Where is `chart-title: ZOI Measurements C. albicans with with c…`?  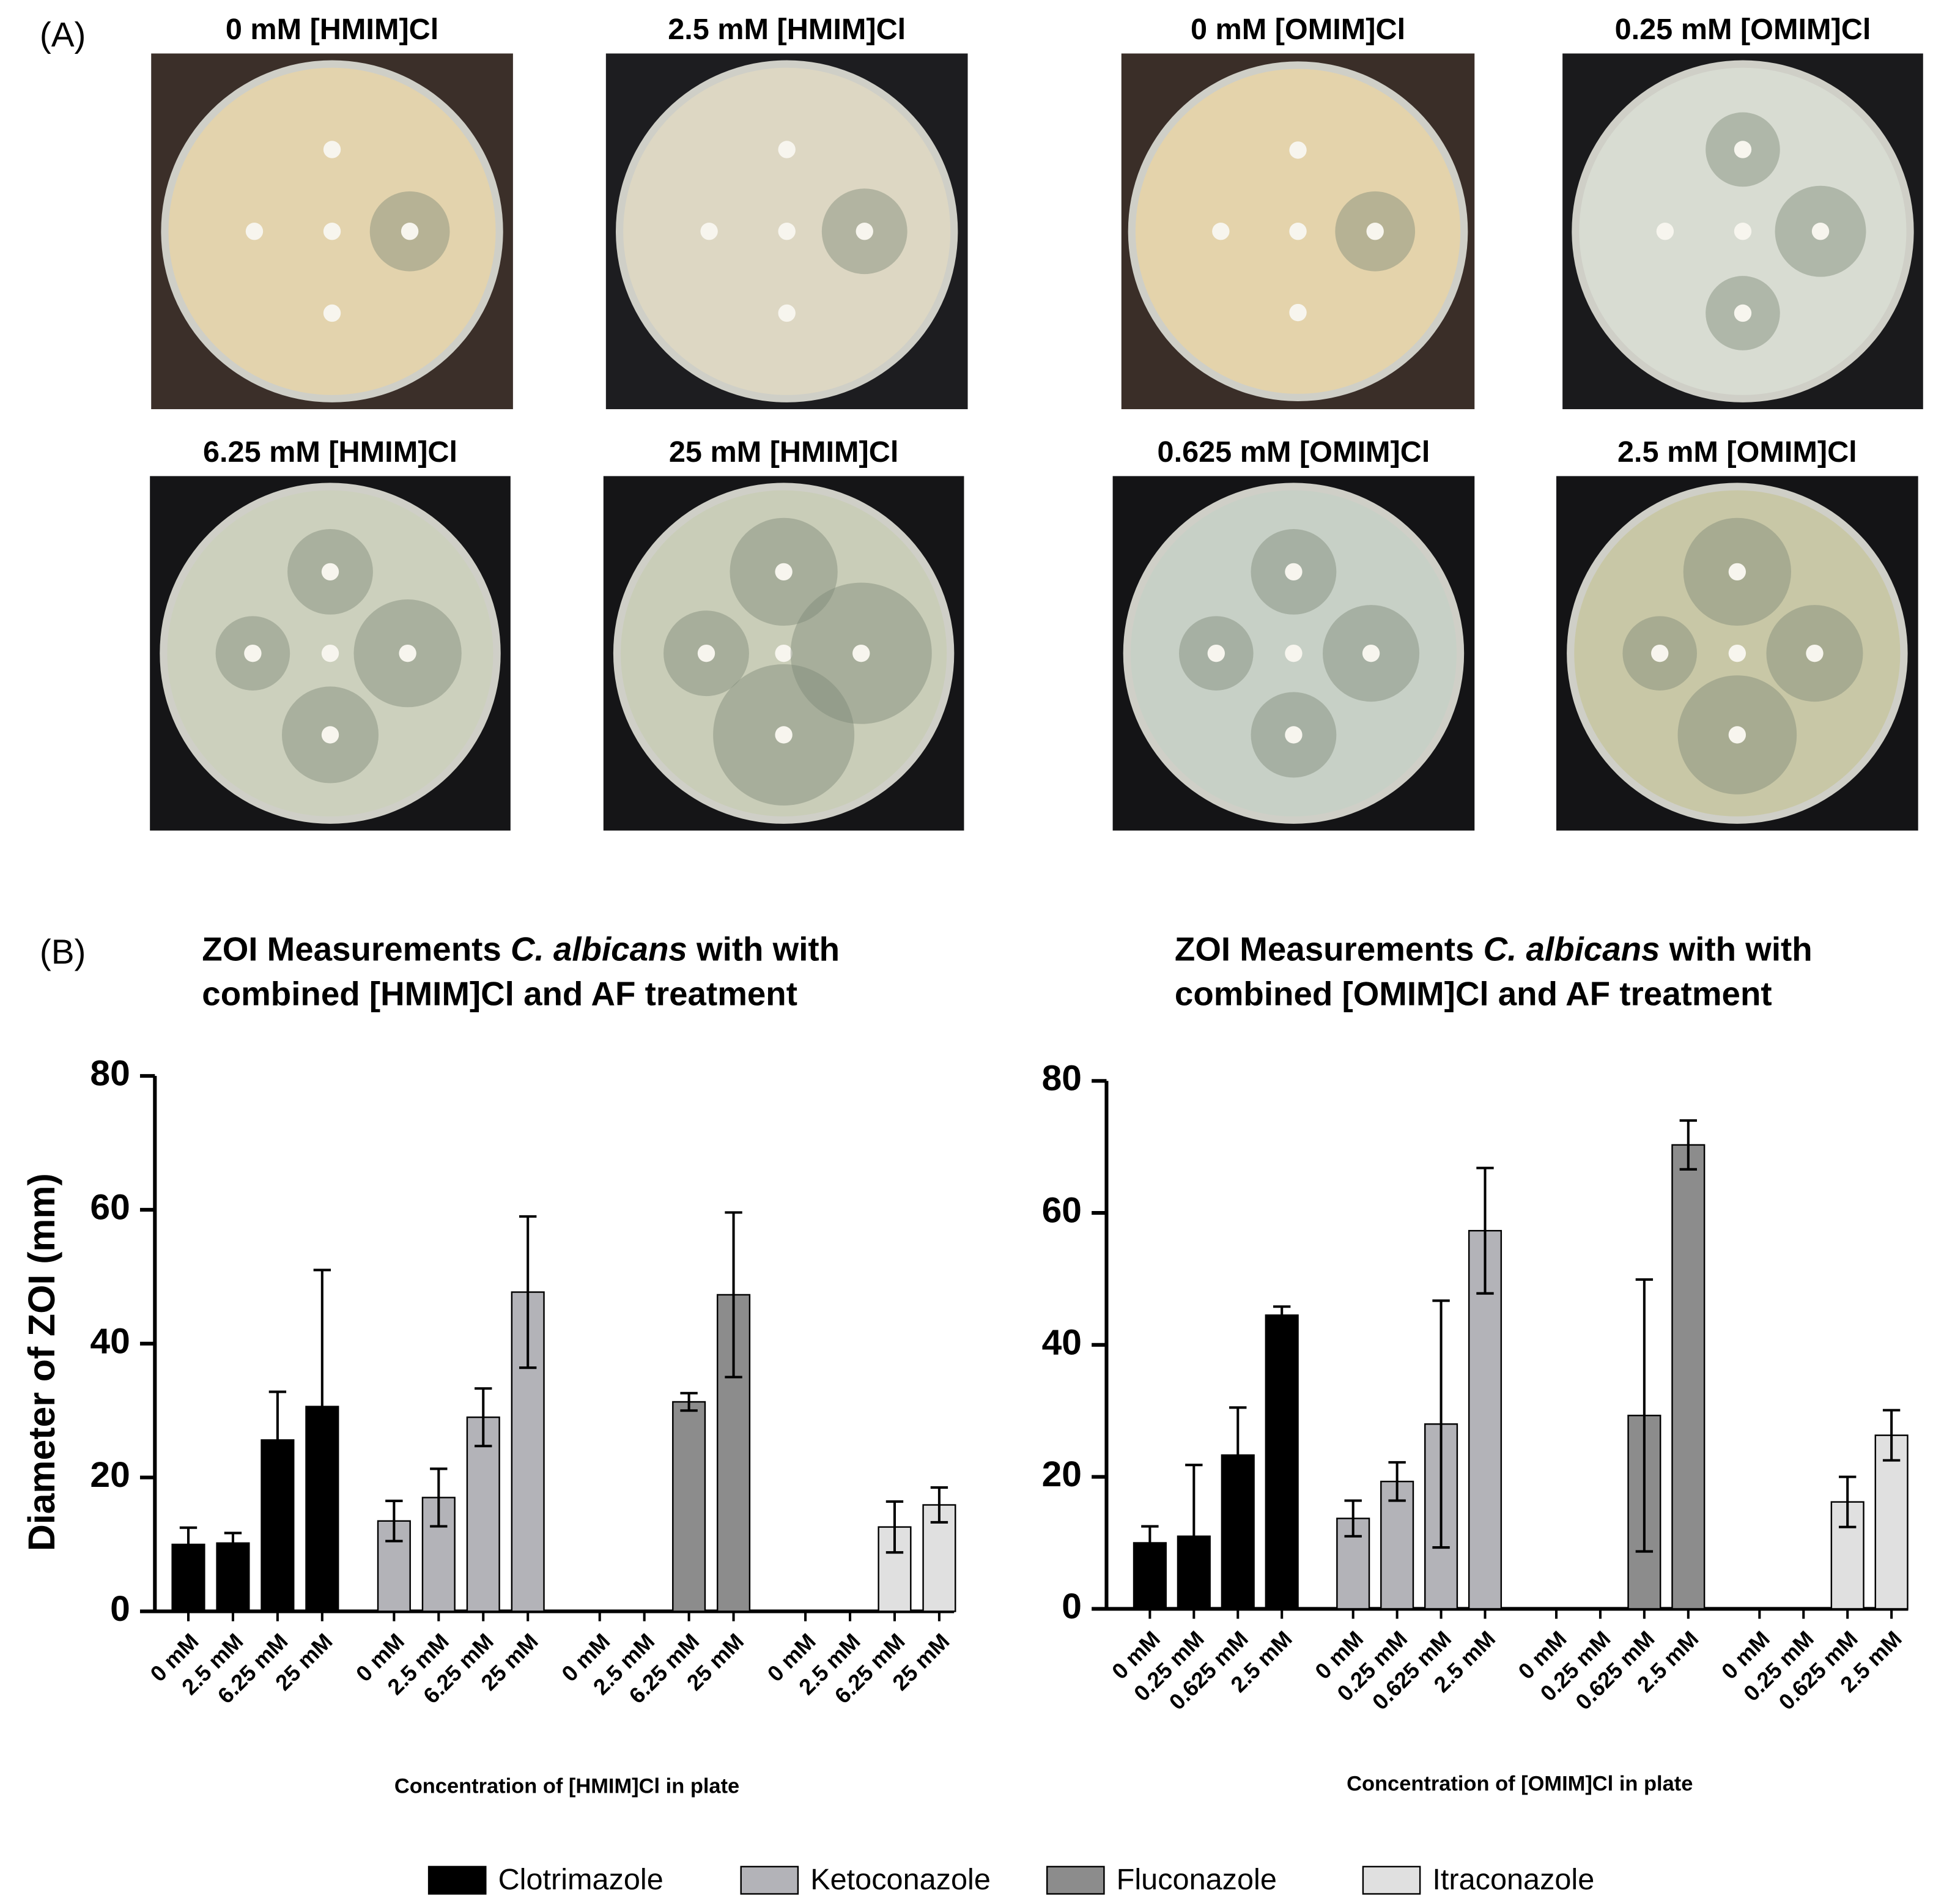 chart-title: ZOI Measurements C. albicans with with c… is located at coordinates (586, 972).